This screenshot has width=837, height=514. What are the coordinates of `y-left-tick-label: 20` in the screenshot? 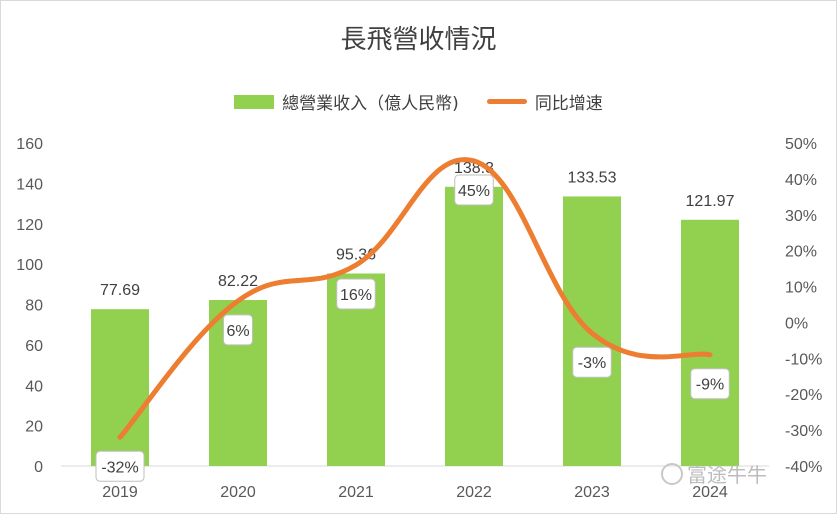 It's located at (34, 427).